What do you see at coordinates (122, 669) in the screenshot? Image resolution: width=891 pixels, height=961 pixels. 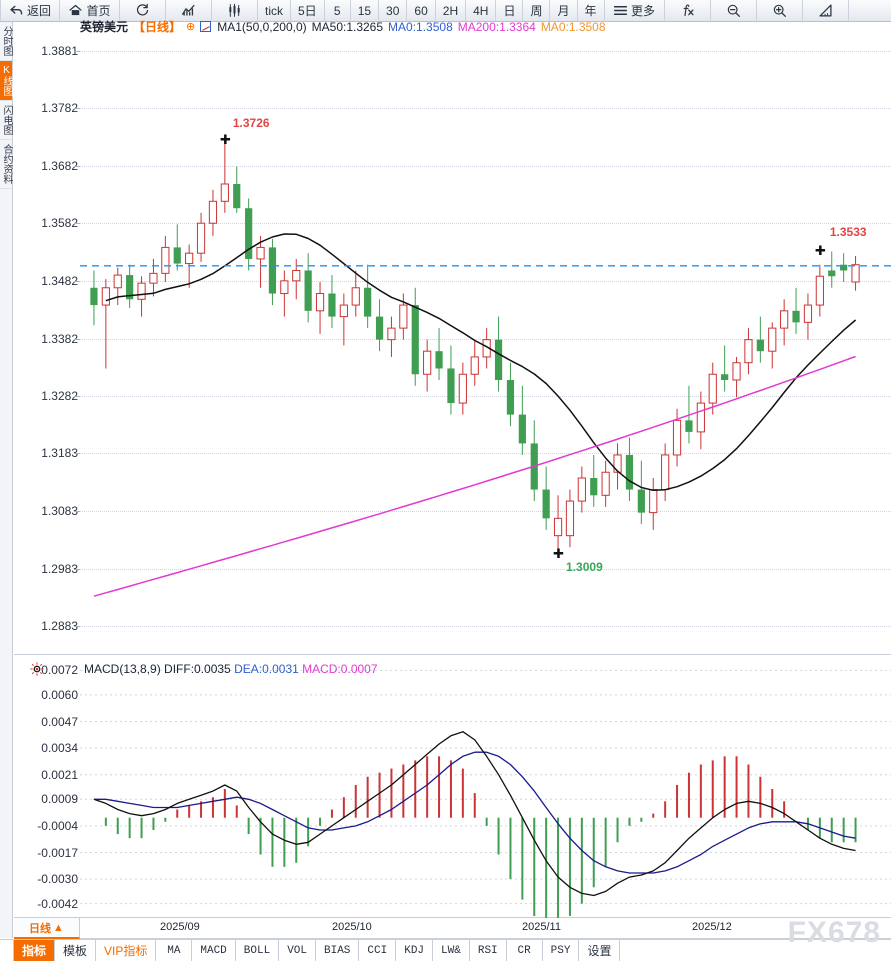 I see `macd-params-label: MACD(13,8,9)` at bounding box center [122, 669].